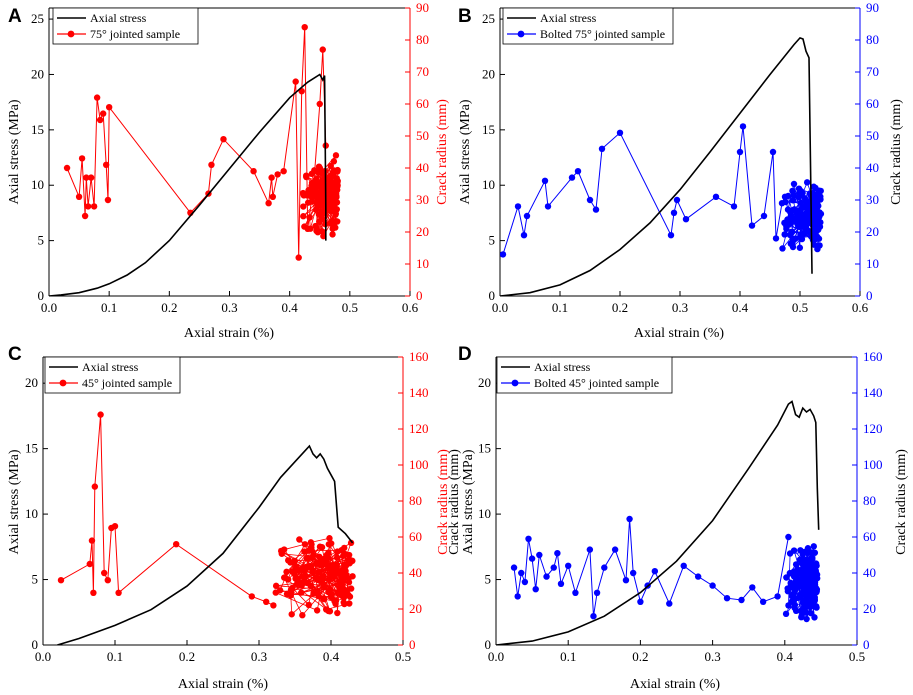  I want to click on panel-b-y2tick-label: 80, so click(872, 39).